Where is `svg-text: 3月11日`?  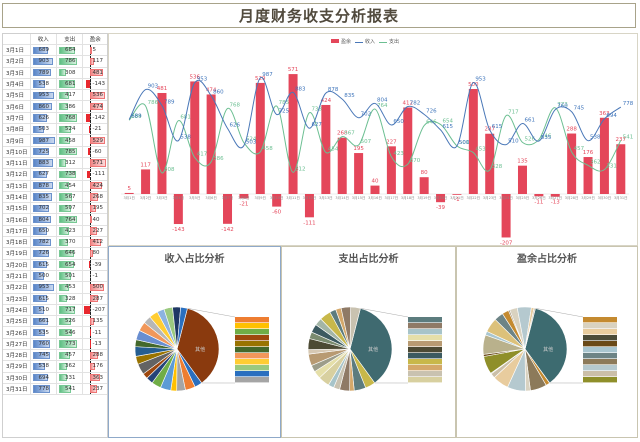
svg-text: 3月11日 is located at coordinates (293, 197).